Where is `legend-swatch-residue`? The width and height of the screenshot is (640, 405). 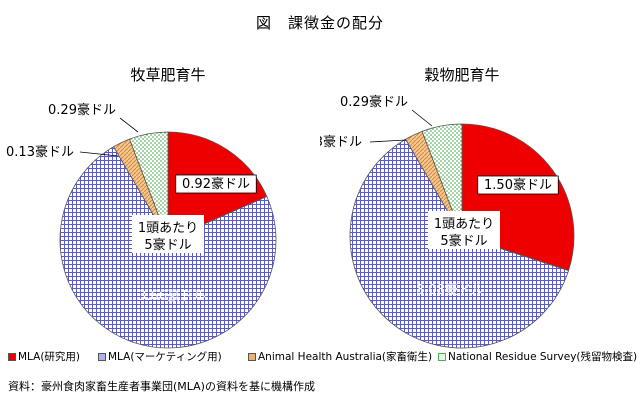 legend-swatch-residue is located at coordinates (442, 356).